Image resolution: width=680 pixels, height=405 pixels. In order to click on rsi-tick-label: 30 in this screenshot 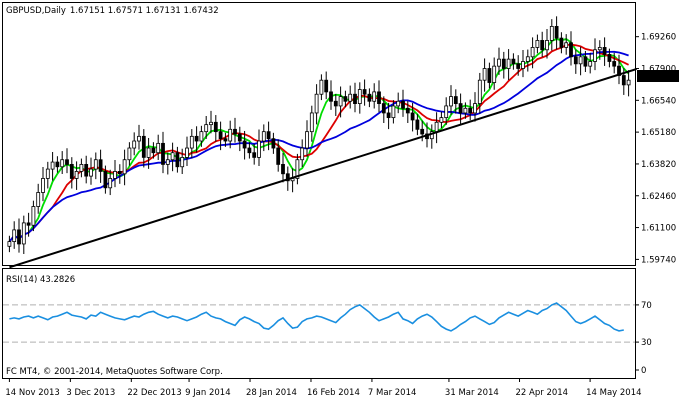, I will do `click(646, 343)`.